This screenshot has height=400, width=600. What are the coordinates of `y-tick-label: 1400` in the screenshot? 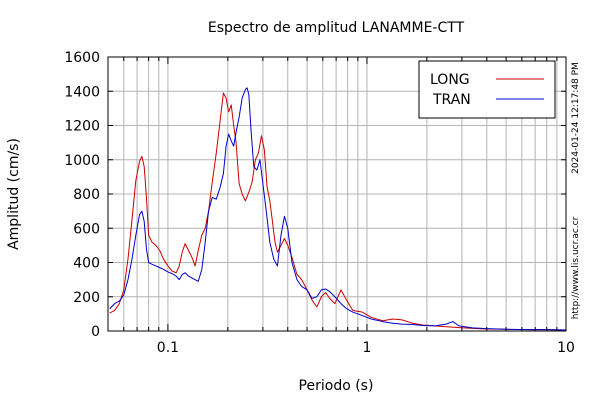 It's located at (82, 92).